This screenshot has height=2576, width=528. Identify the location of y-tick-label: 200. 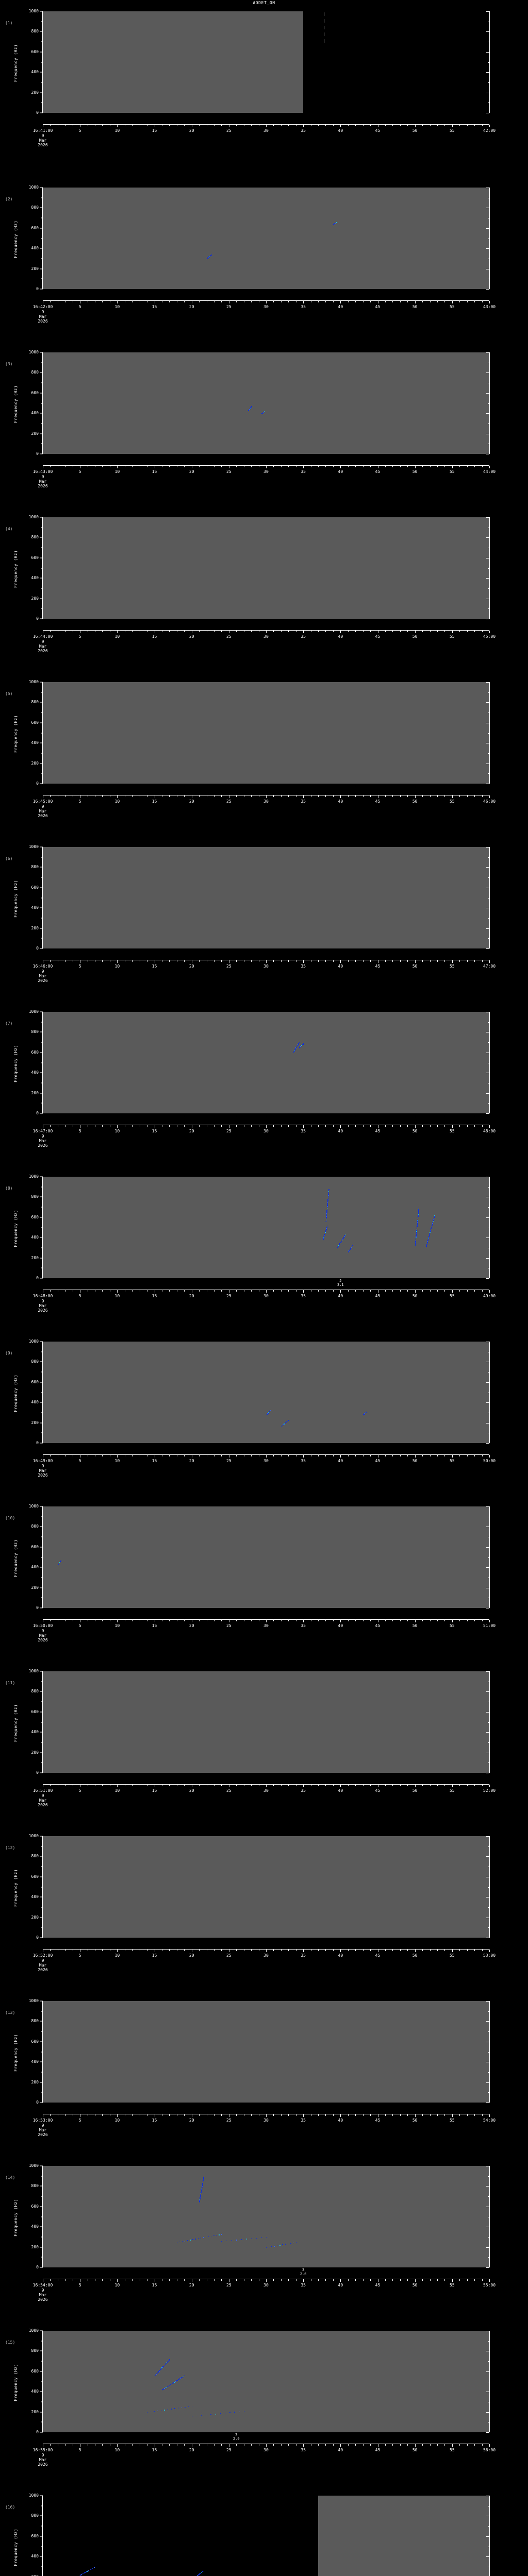
(35, 433).